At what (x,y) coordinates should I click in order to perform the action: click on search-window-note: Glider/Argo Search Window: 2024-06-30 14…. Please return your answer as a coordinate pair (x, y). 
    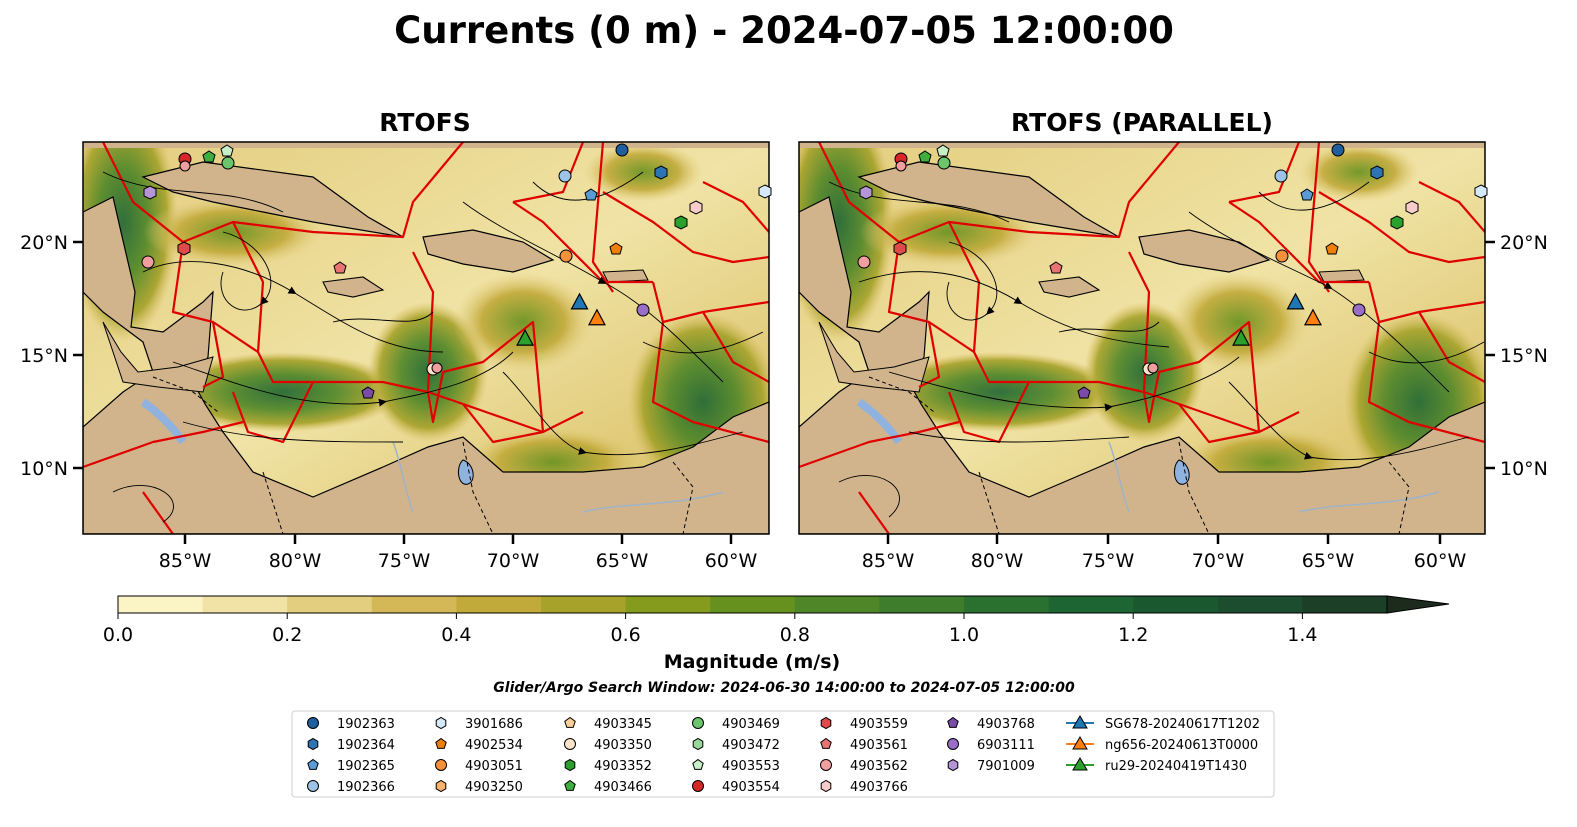
    Looking at the image, I should click on (784, 688).